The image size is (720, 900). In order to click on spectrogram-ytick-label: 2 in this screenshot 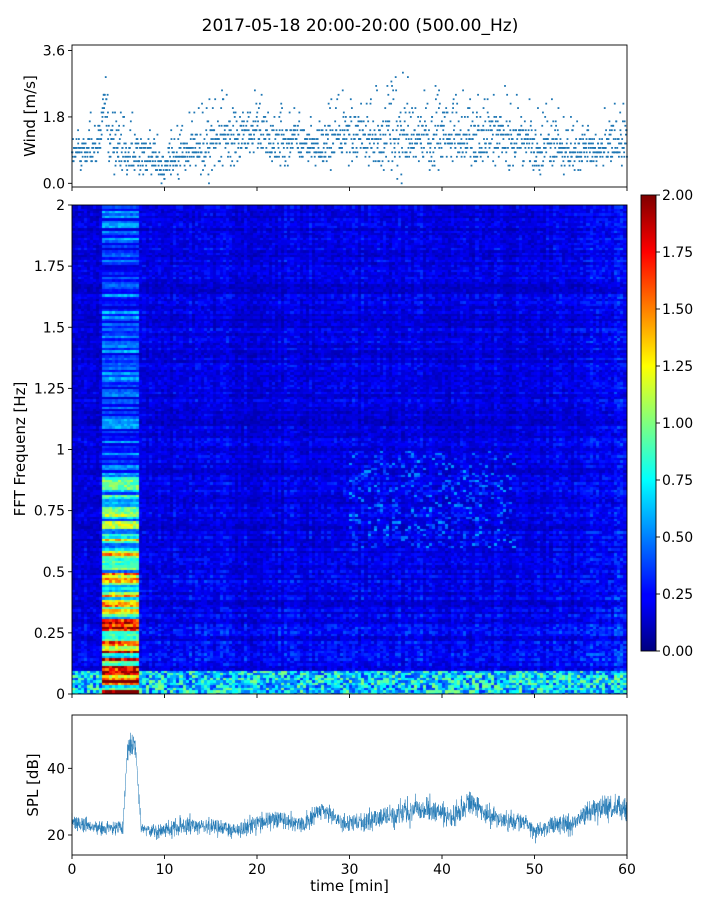, I will do `click(60, 206)`.